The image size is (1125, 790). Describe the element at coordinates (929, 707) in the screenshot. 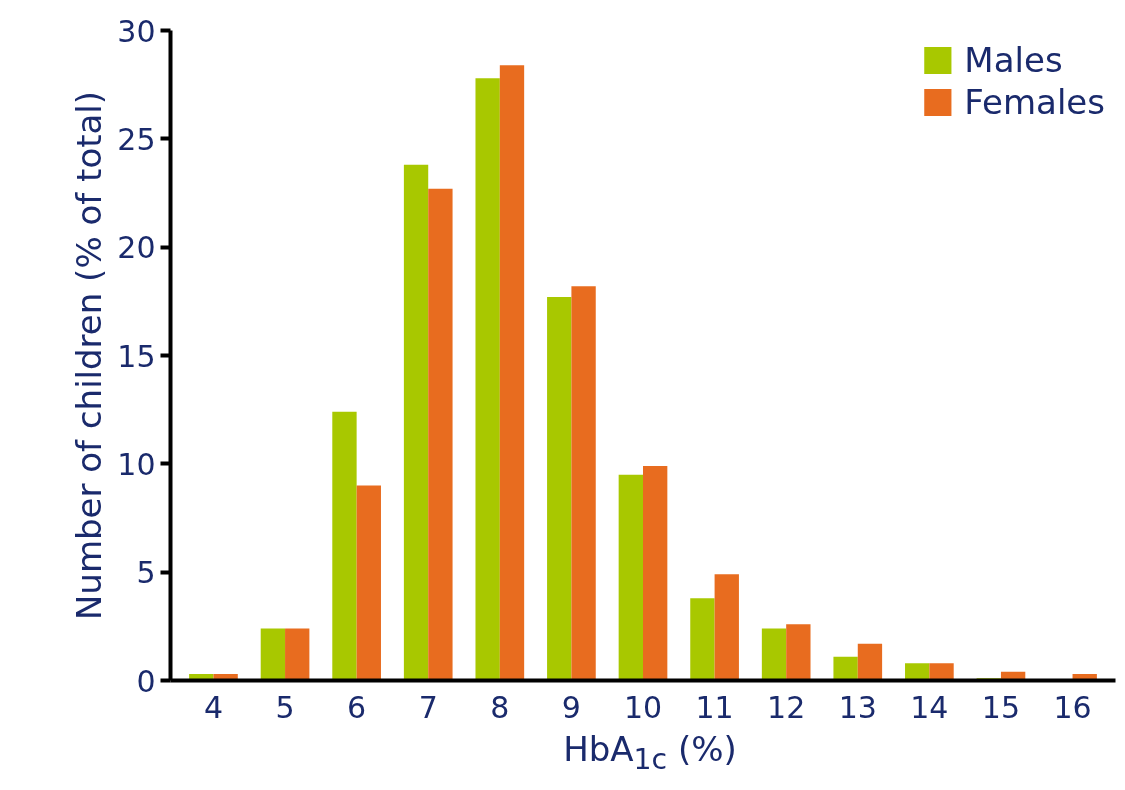

I see `x-tick-label: 14` at that location.